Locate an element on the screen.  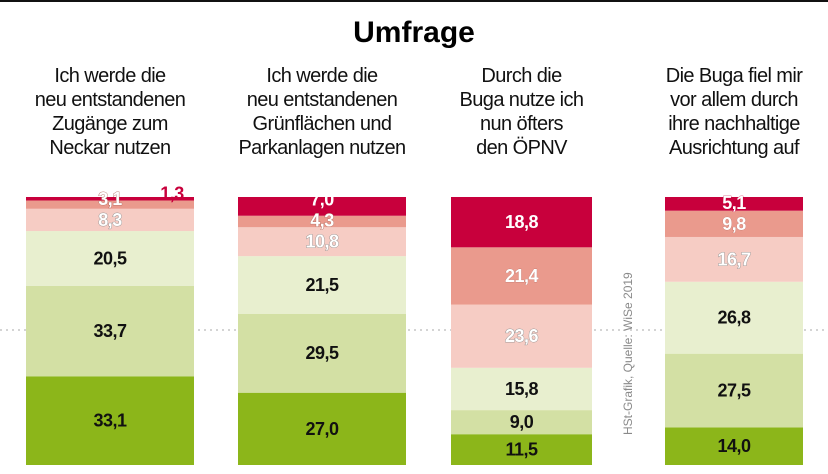
category-label: Ausrichtung auf is located at coordinates (734, 148).